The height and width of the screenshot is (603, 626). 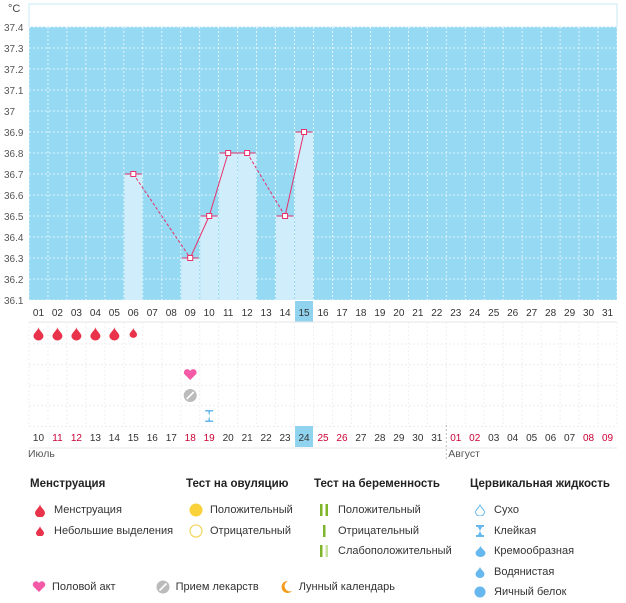 What do you see at coordinates (196, 531) in the screenshot?
I see `ovulation-negative-icon` at bounding box center [196, 531].